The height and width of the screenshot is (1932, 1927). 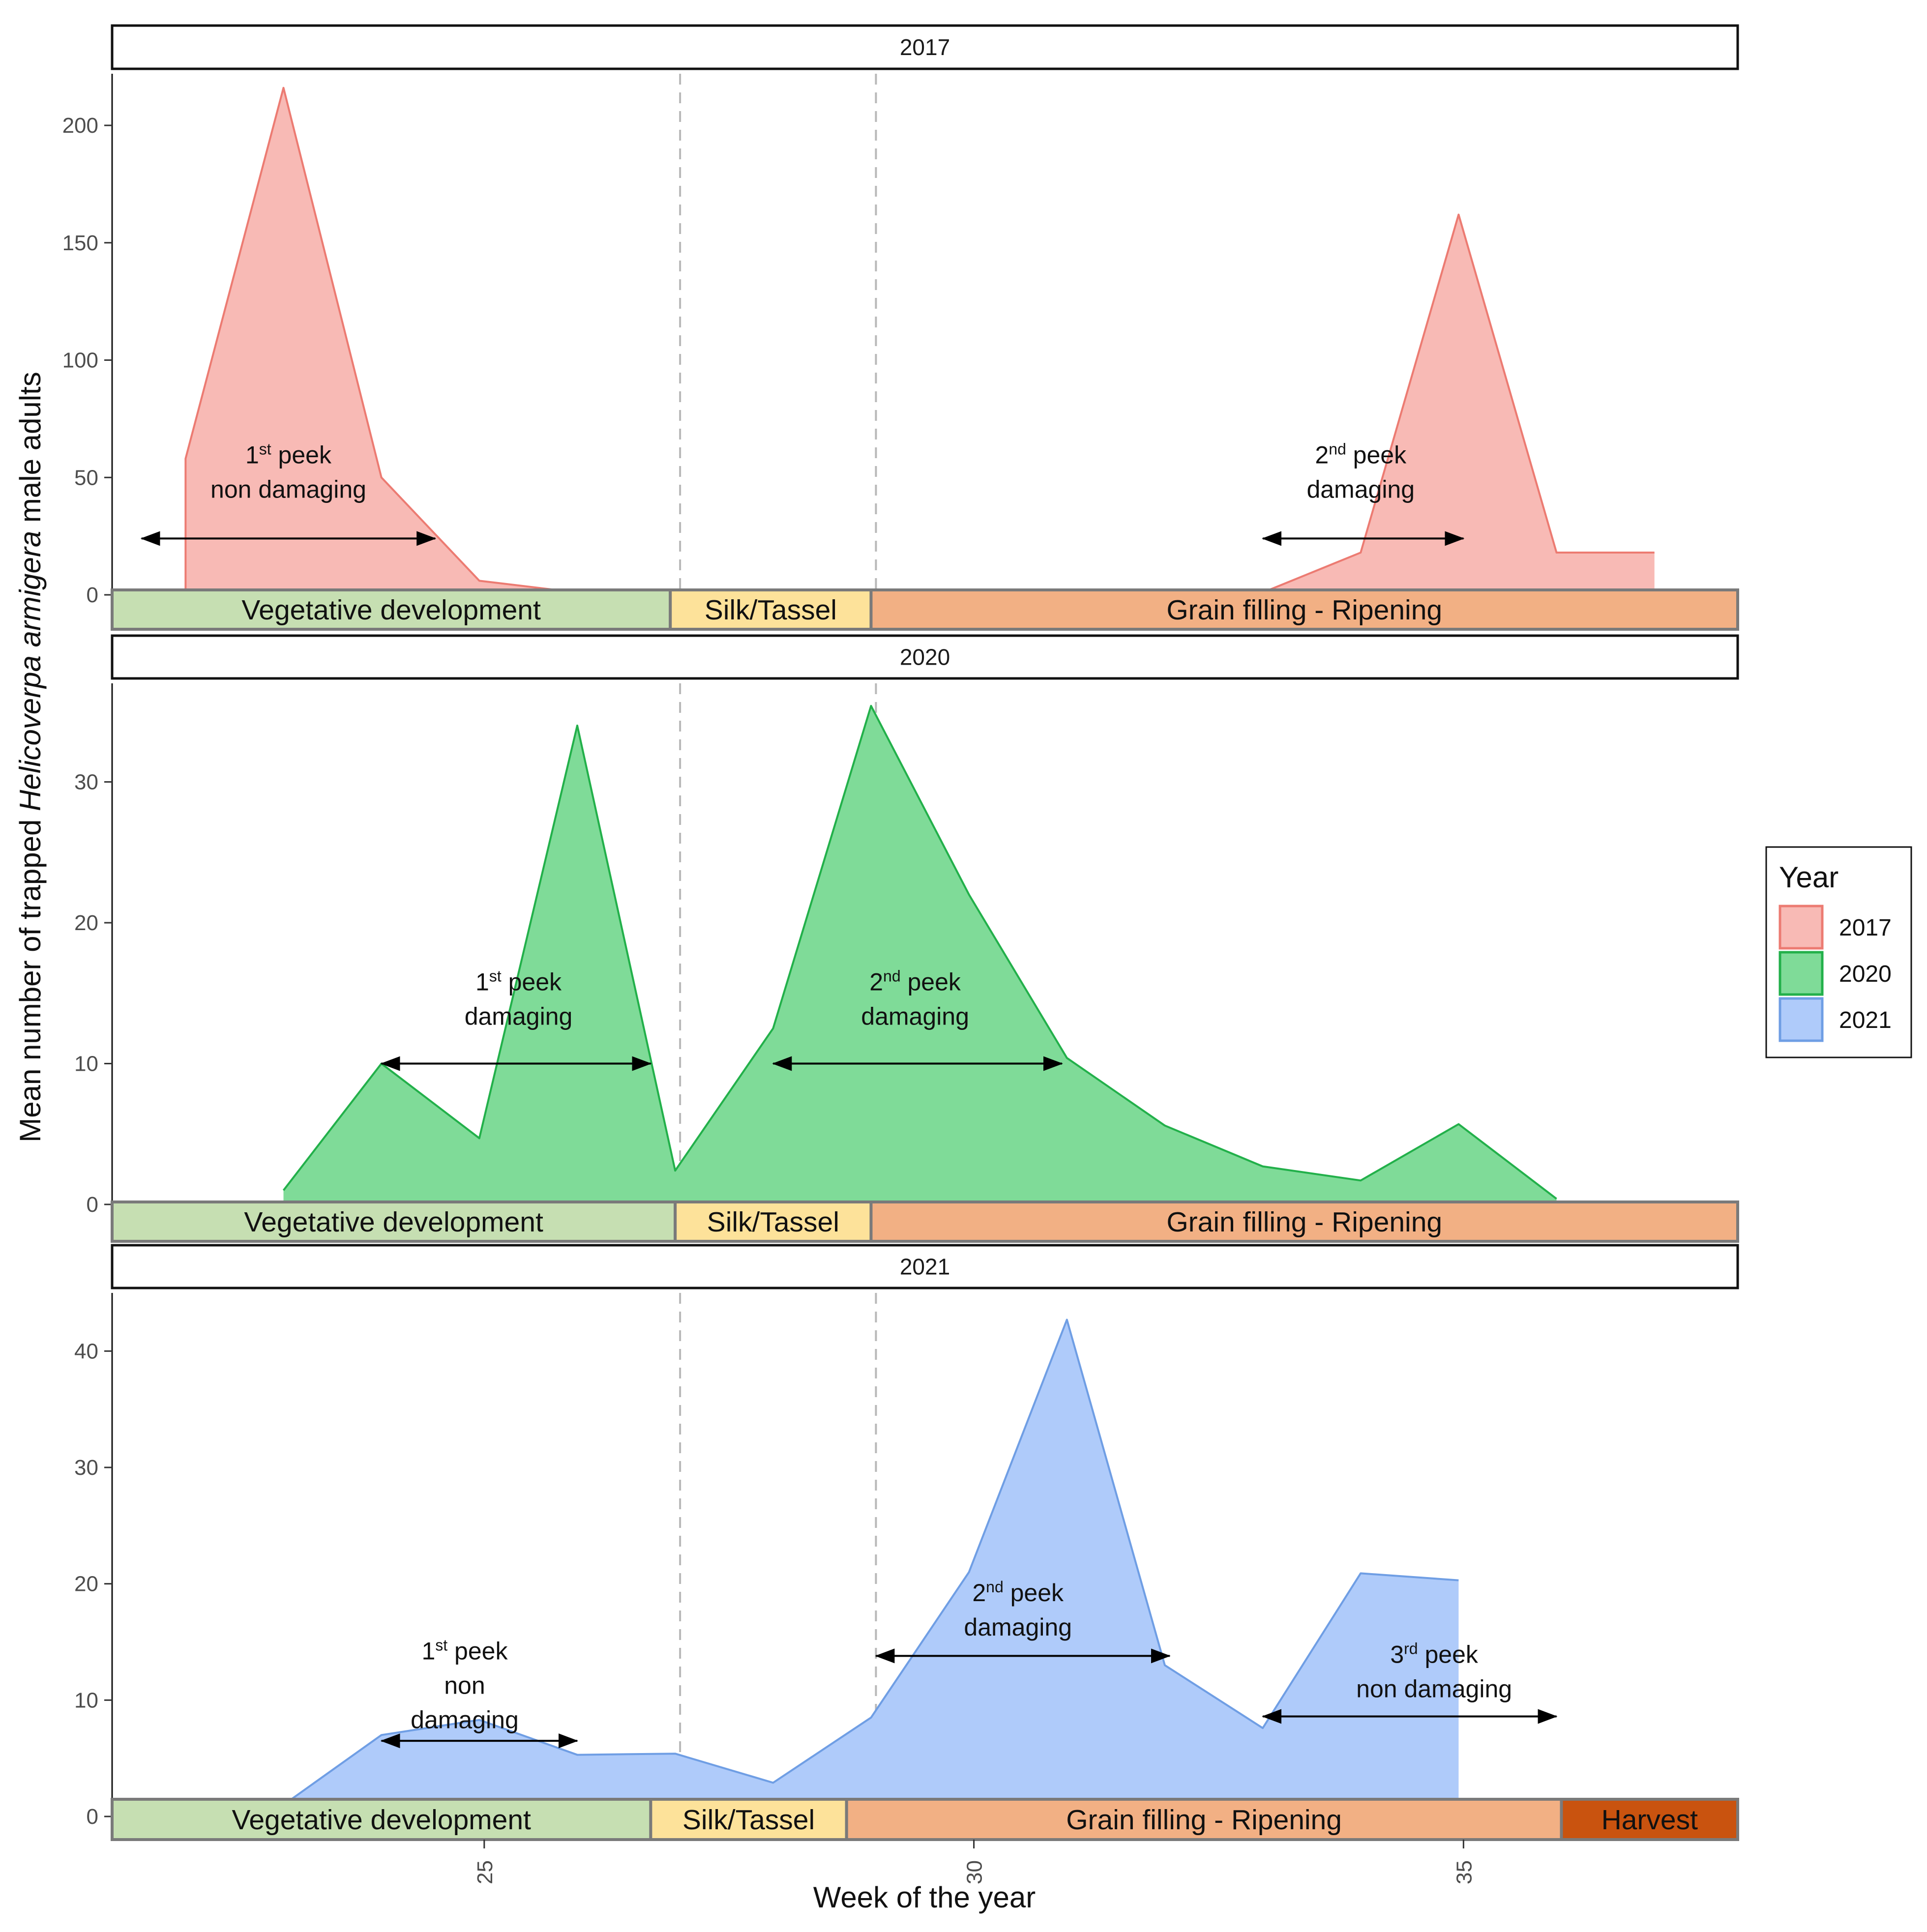 I want to click on y-tick-label-2017-0: 0, so click(x=92, y=595).